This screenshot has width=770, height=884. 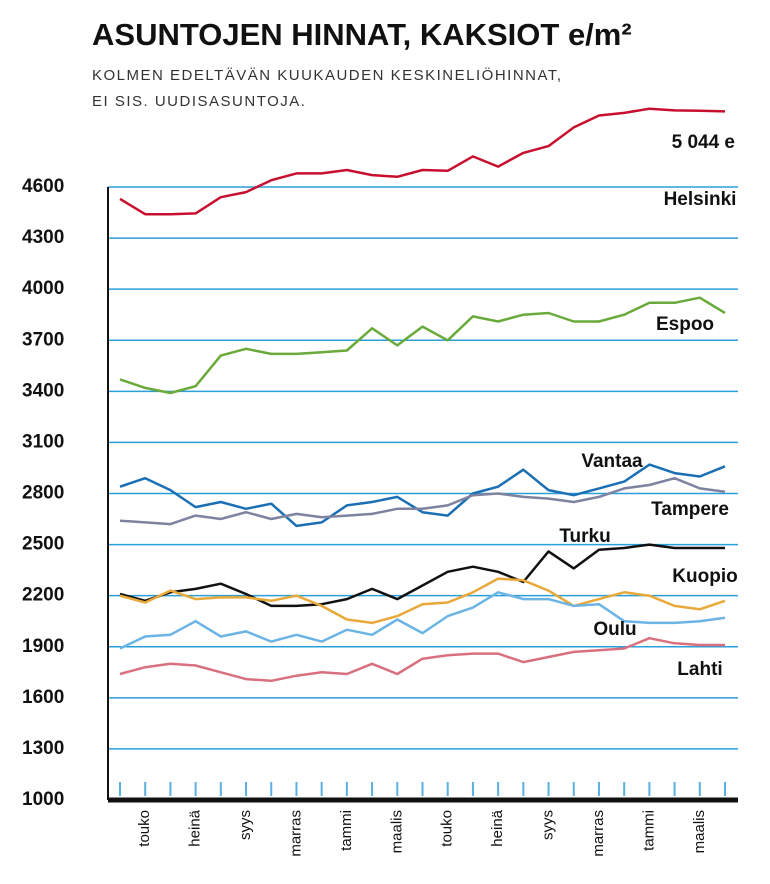 I want to click on y-tick-label: 1600, so click(x=43, y=697).